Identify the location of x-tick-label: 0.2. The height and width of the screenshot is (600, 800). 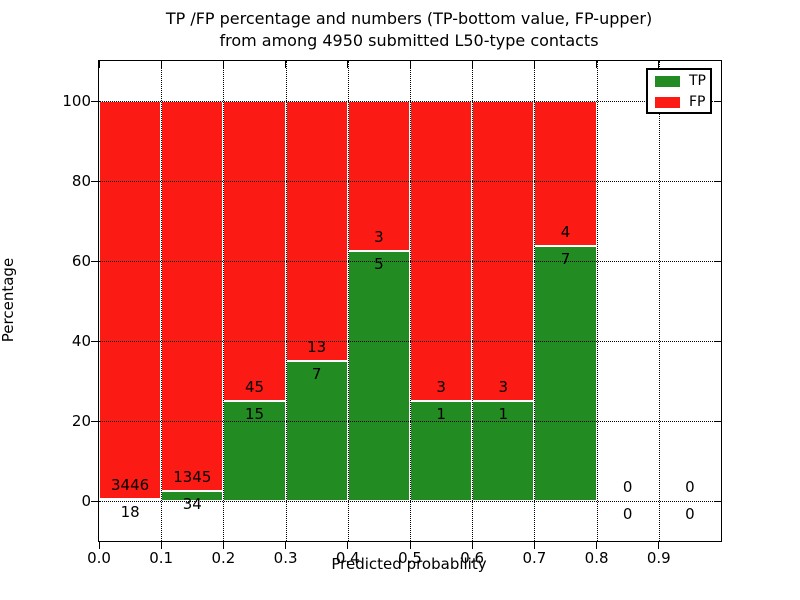
(223, 558).